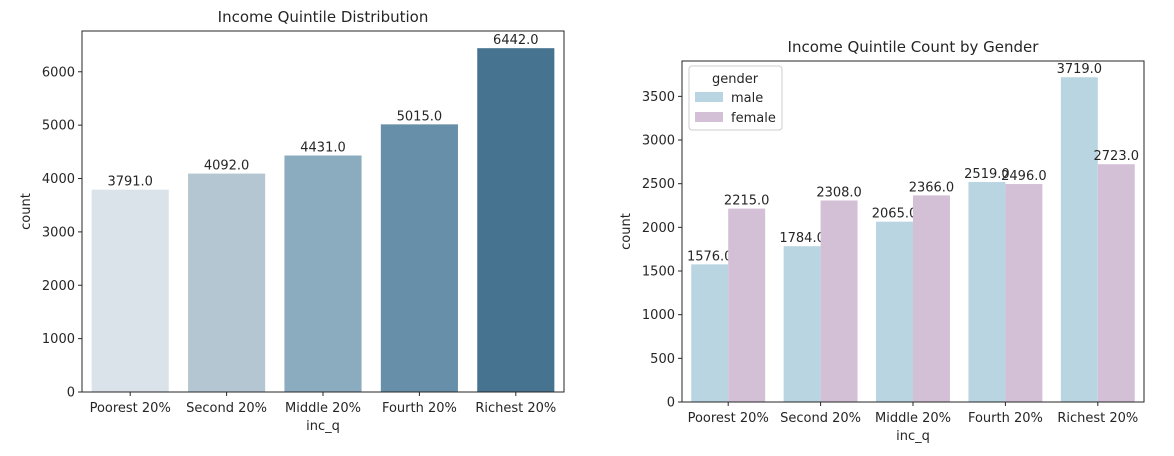 This screenshot has width=1174, height=456. Describe the element at coordinates (662, 359) in the screenshot. I see `y-tick-label: 500` at that location.